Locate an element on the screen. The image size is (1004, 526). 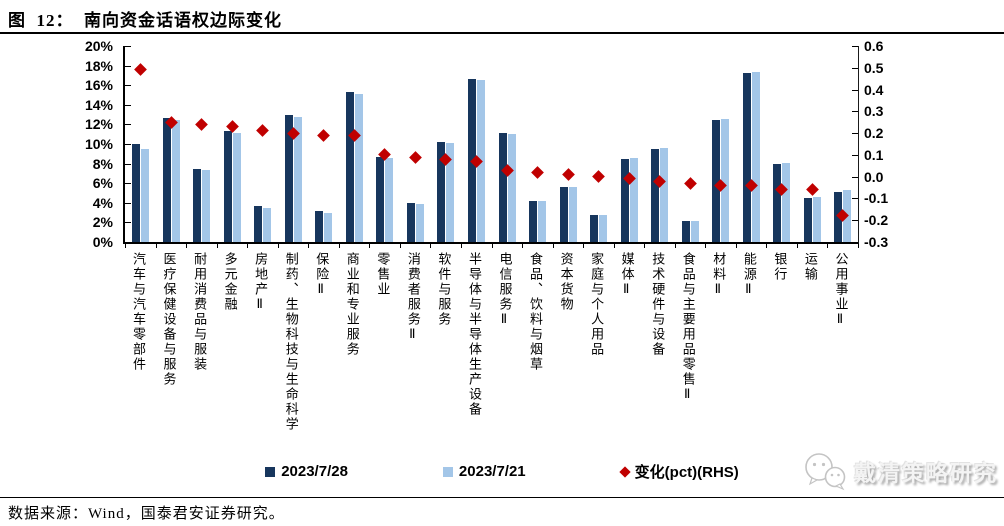
x-category-label: 运输 is located at coordinates (810, 267).